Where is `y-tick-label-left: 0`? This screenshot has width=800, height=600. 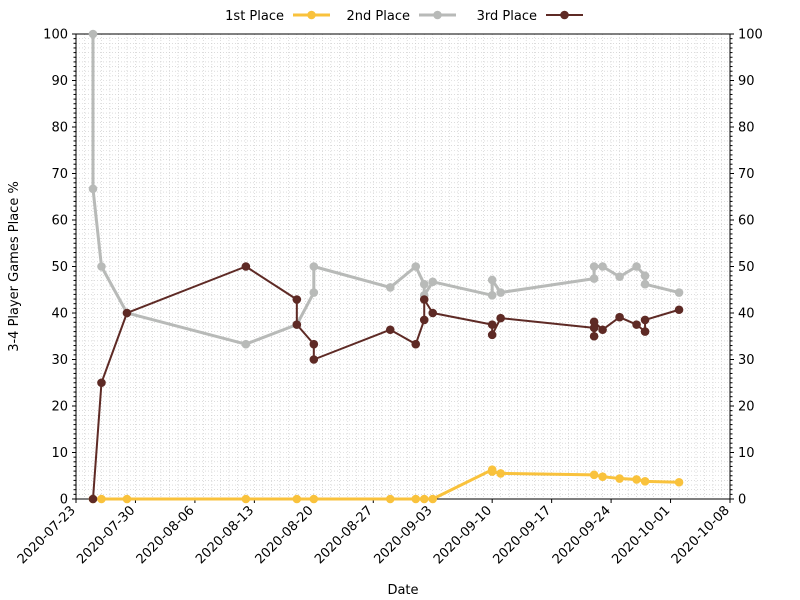
y-tick-label-left: 0 is located at coordinates (64, 500).